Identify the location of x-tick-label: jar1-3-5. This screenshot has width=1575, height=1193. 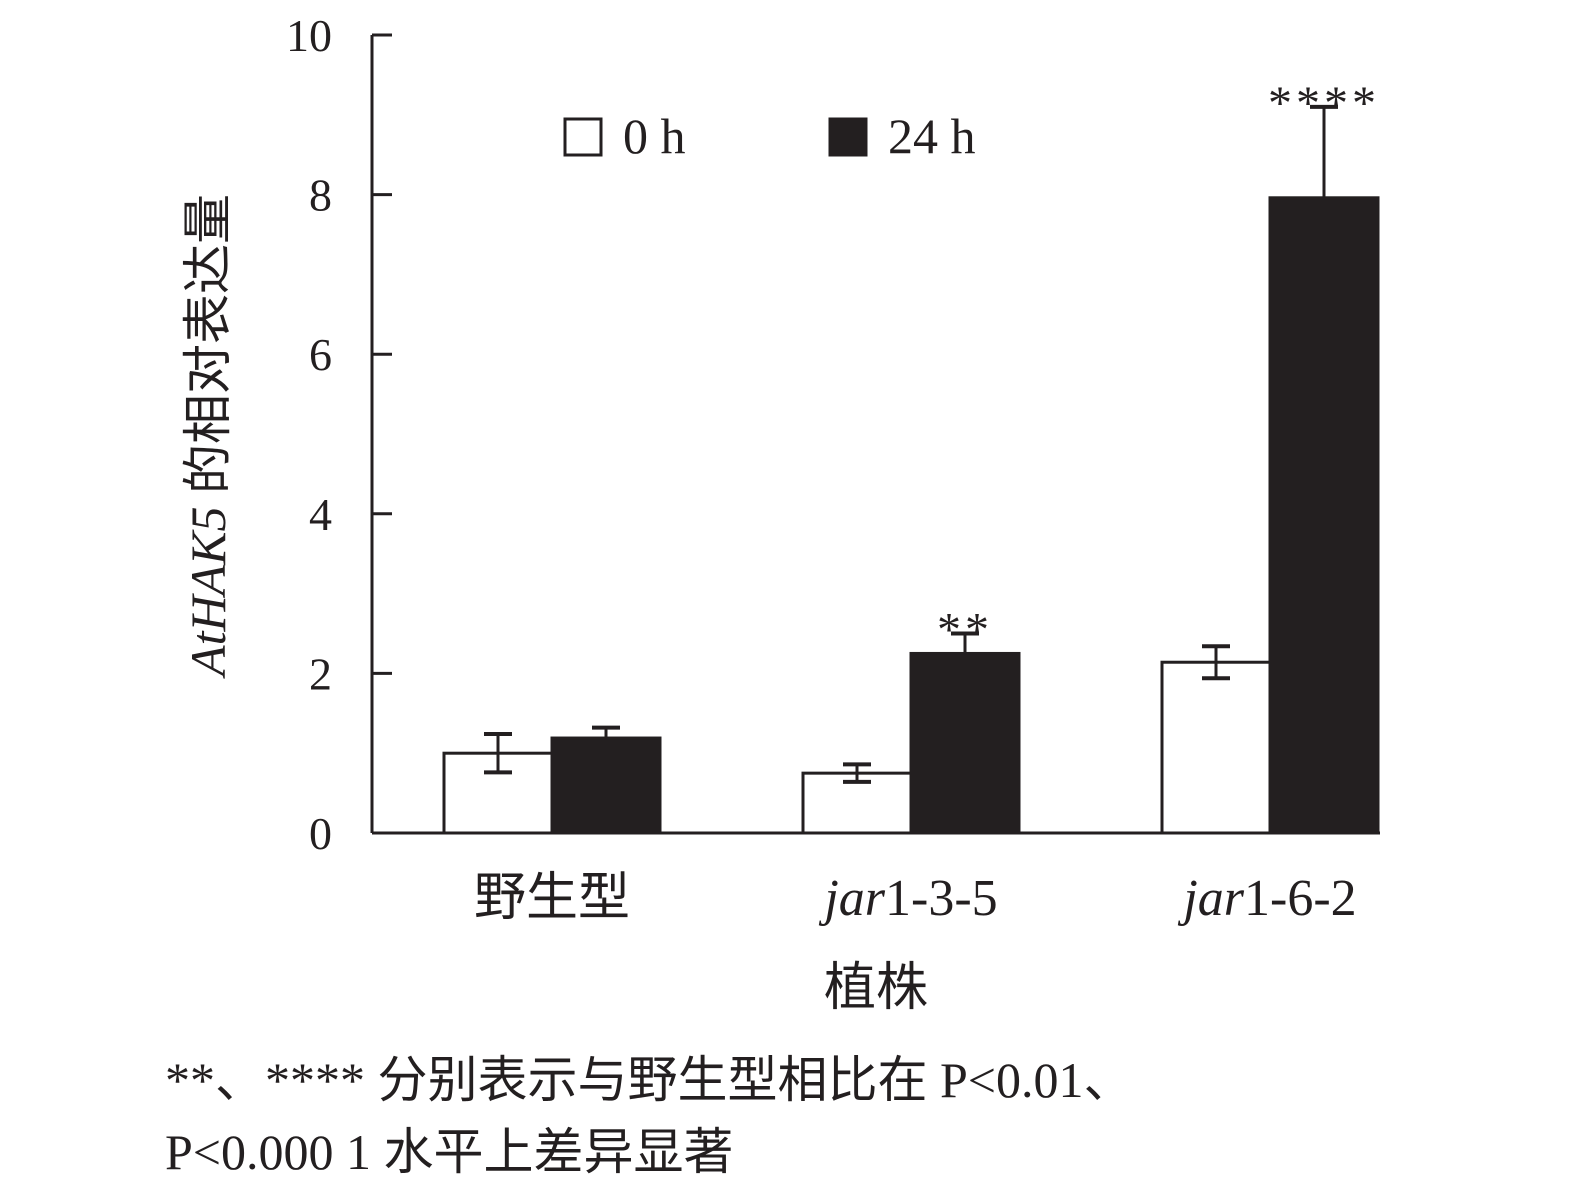
(907, 898).